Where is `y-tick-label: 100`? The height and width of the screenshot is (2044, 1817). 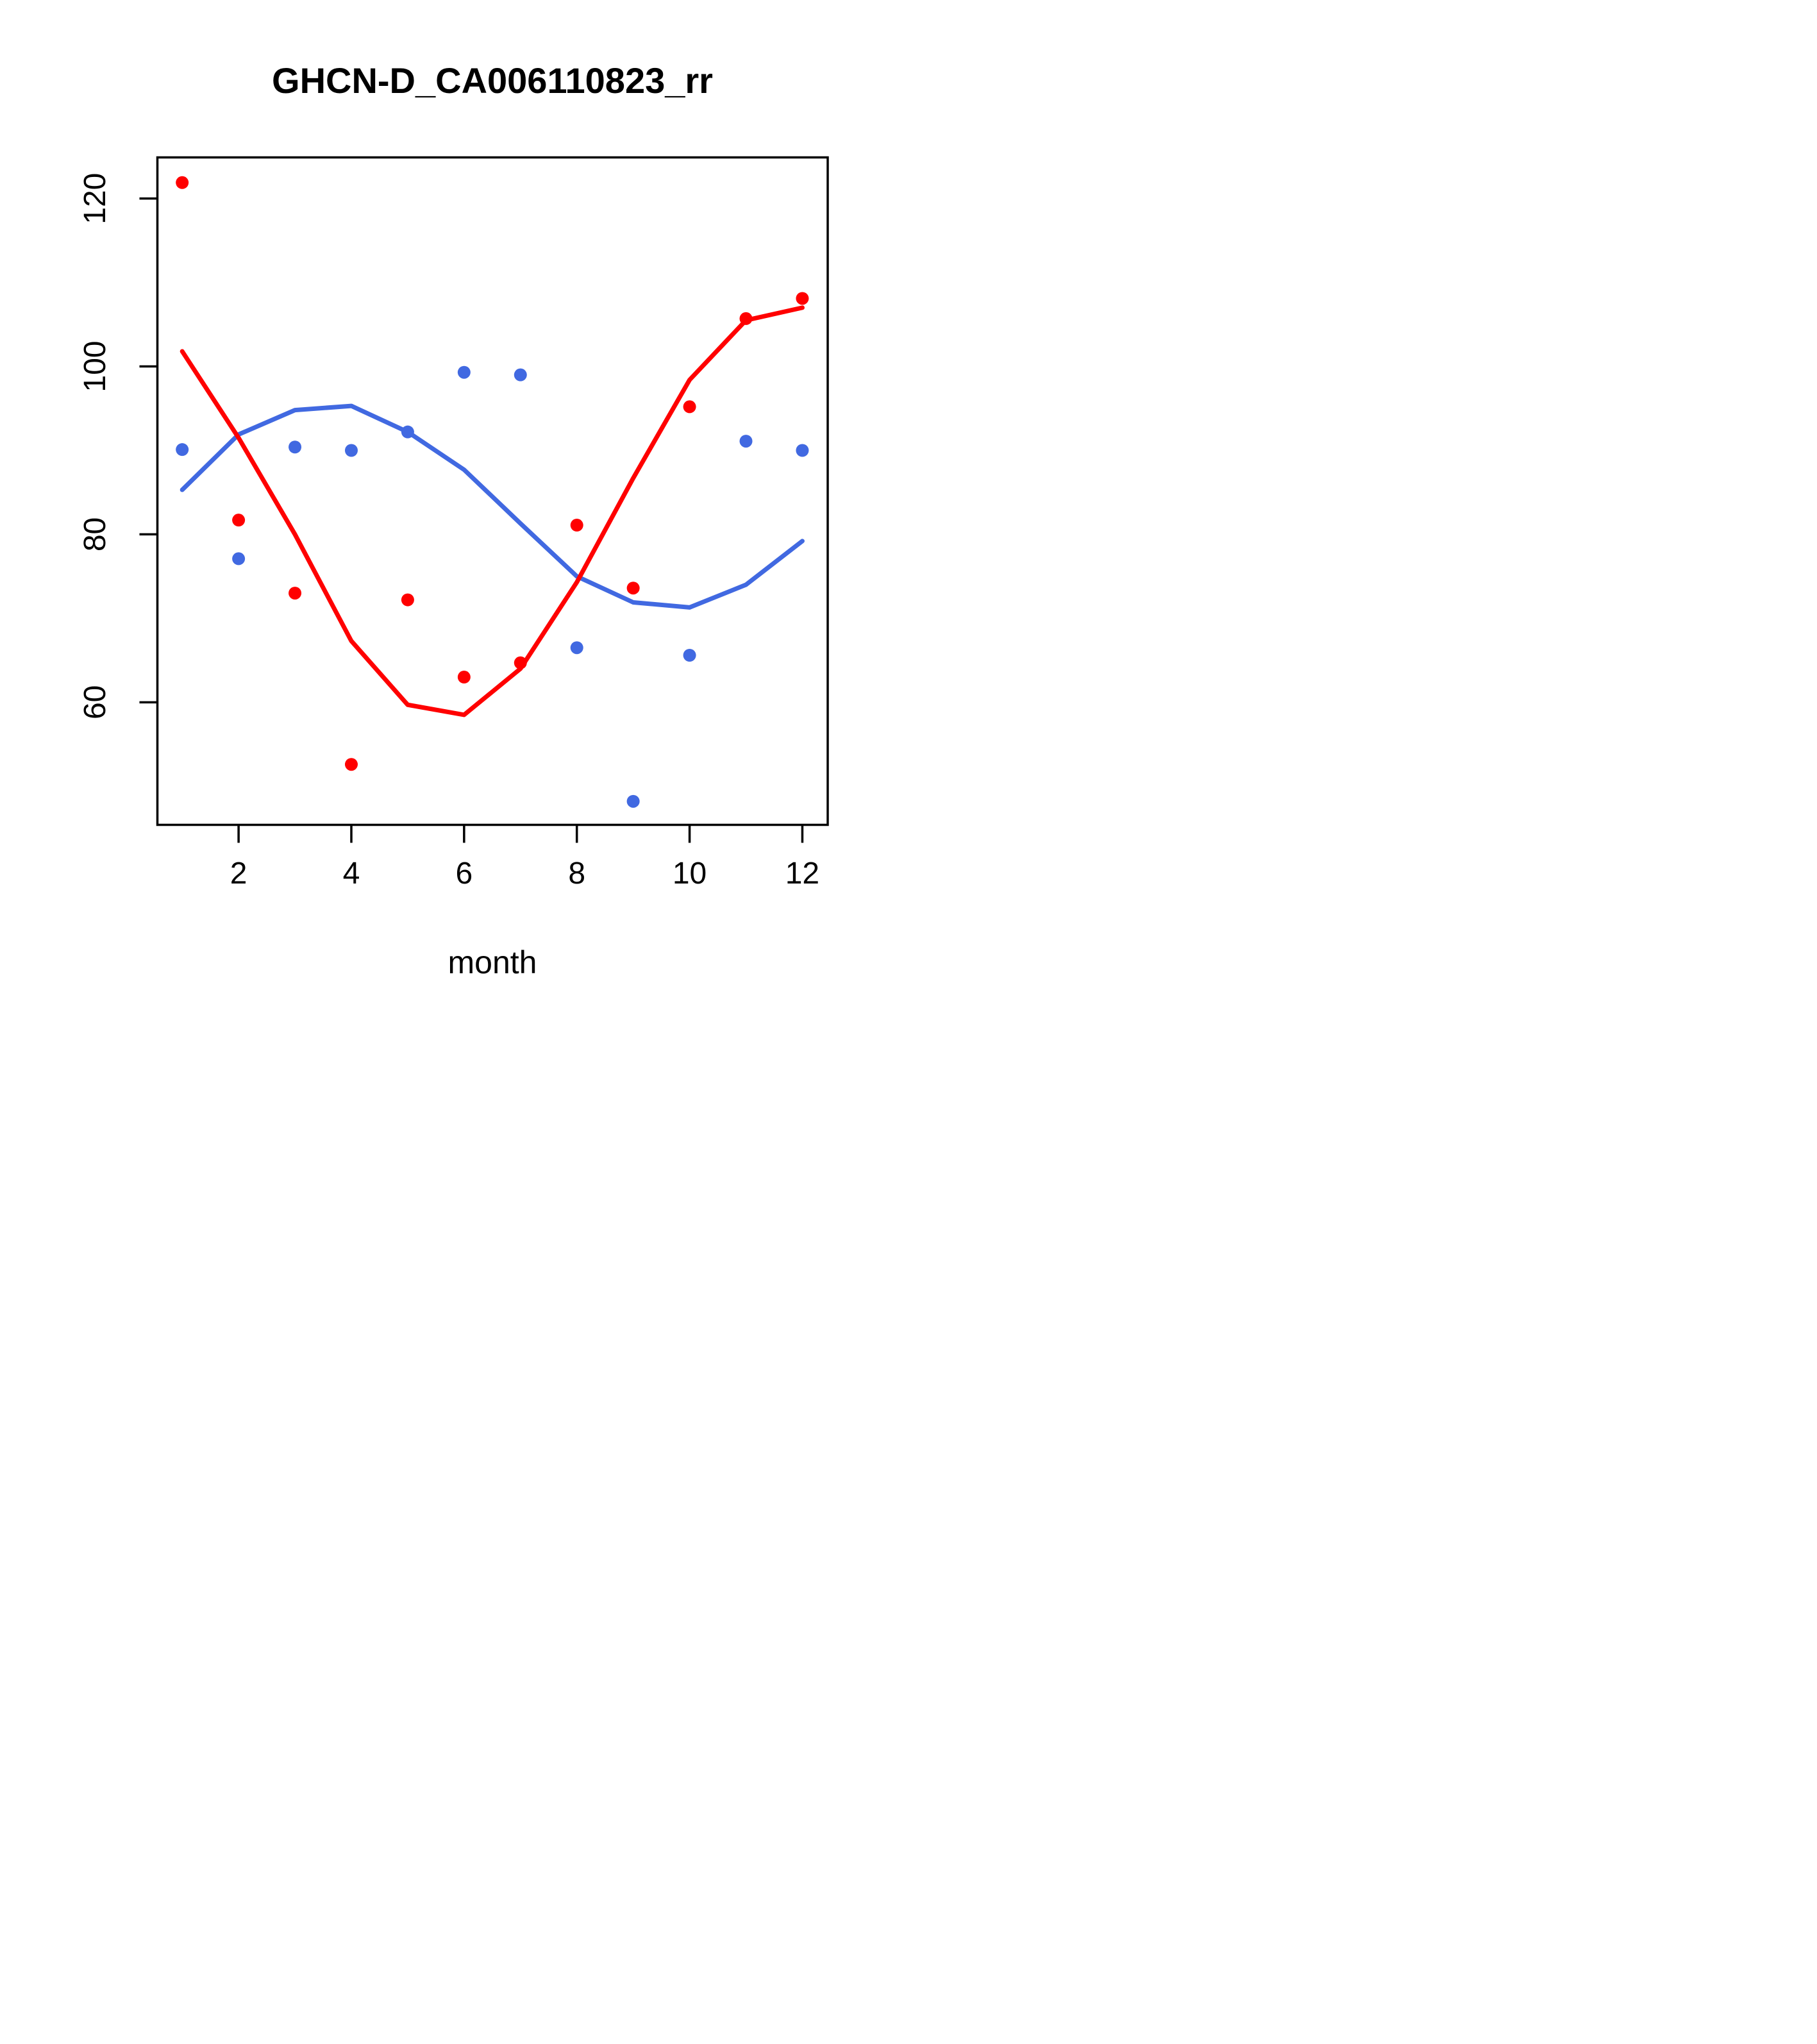
y-tick-label: 100 is located at coordinates (95, 366).